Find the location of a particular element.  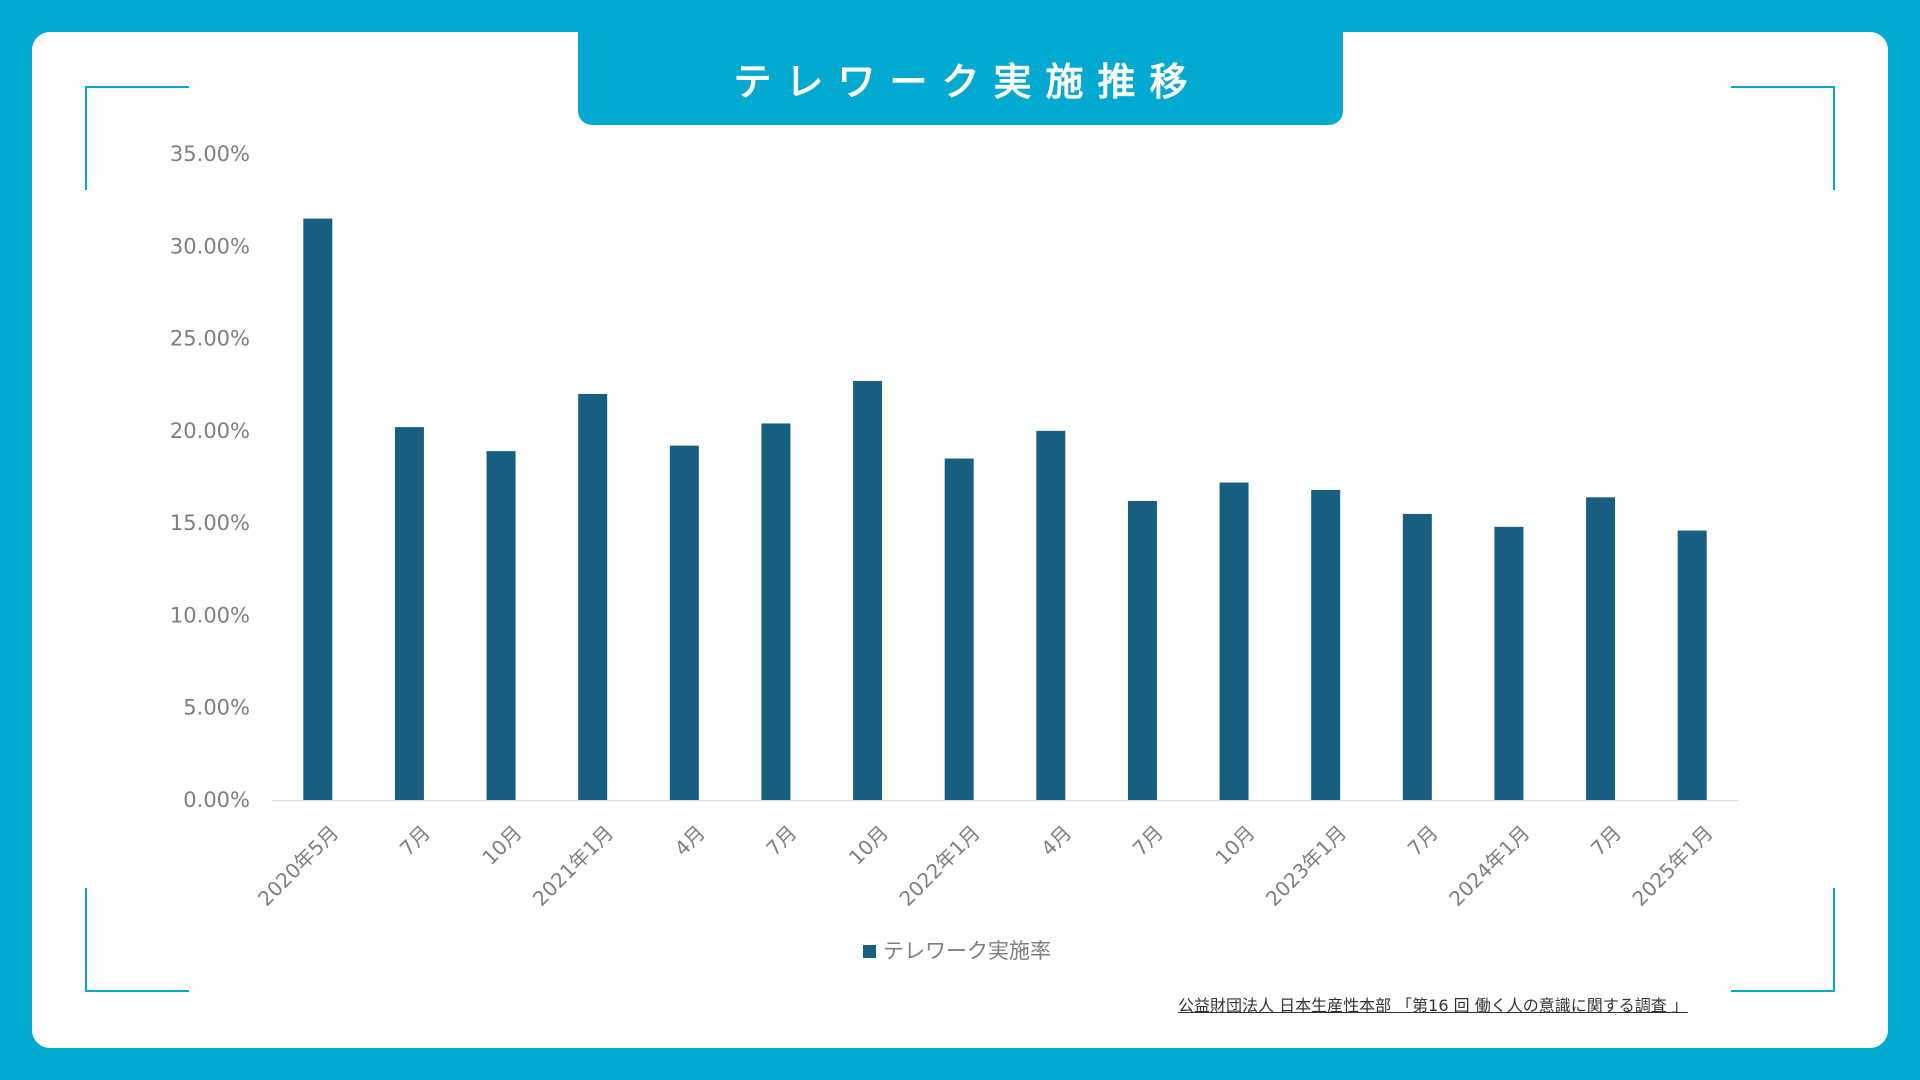

legend-swatch is located at coordinates (869, 951).